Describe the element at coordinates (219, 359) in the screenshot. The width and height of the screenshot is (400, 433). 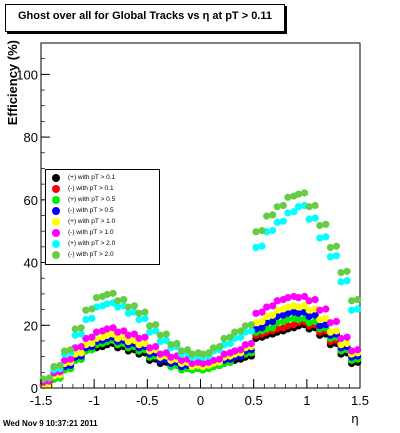
I see `data-point-s5-16b` at that location.